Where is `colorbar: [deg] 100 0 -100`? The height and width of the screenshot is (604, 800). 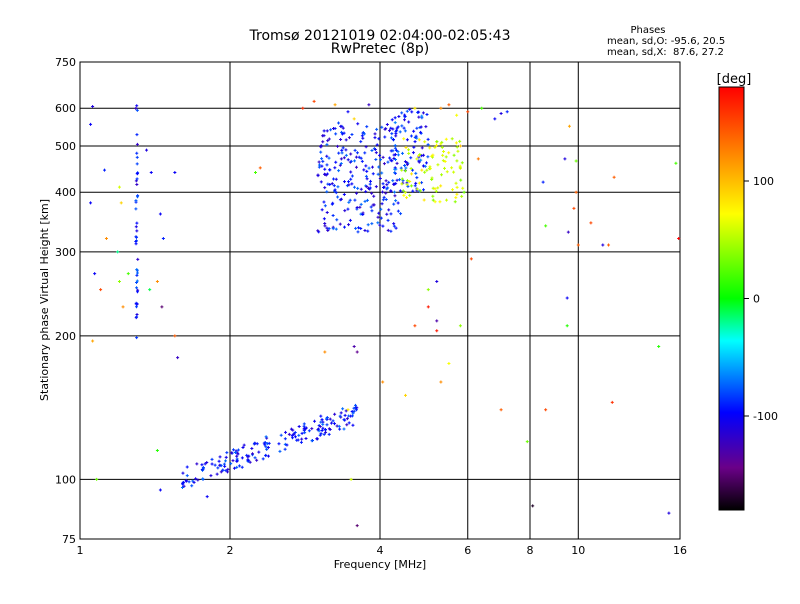 colorbar: [deg] 100 0 -100 is located at coordinates (747, 291).